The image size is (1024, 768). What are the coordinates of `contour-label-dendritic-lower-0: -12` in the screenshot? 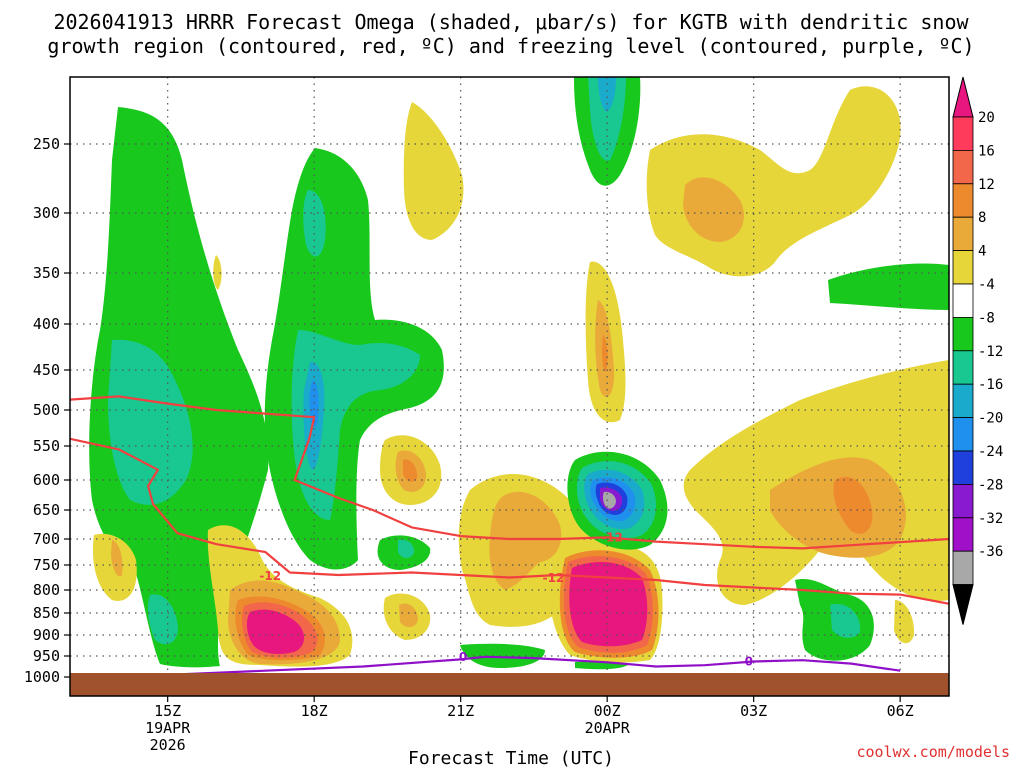 It's located at (270, 576).